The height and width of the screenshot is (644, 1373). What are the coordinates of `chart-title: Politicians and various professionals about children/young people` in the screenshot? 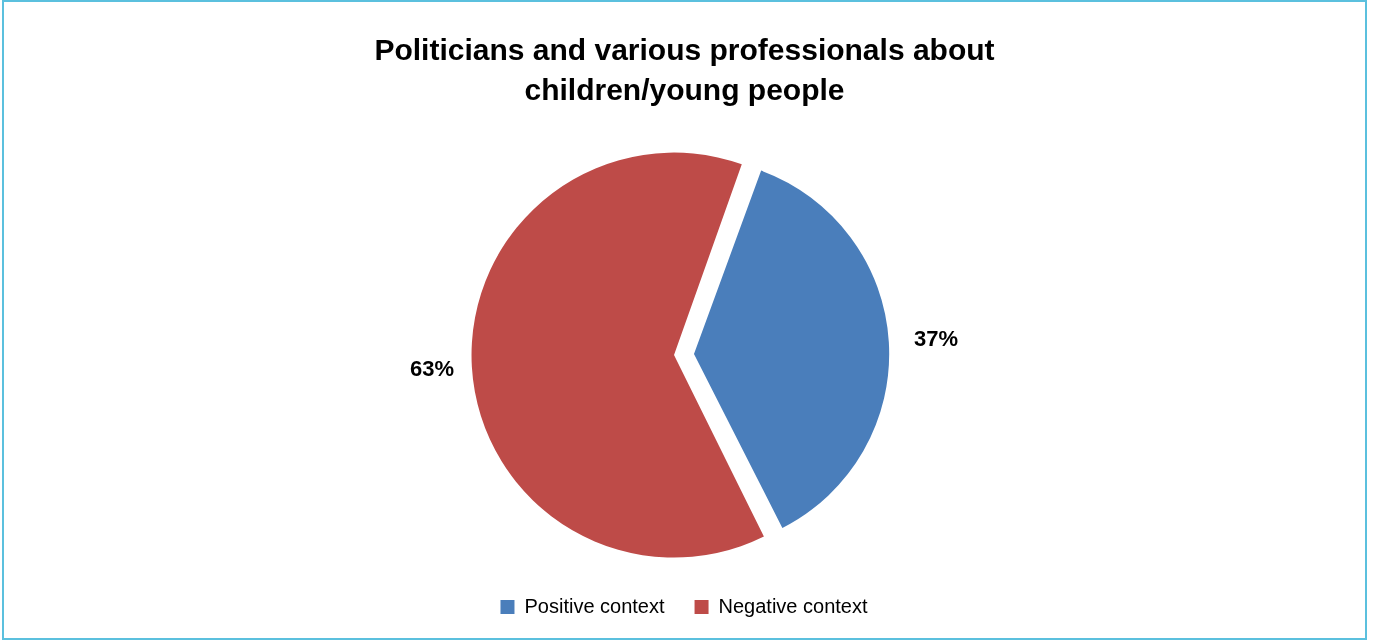 It's located at (684, 70).